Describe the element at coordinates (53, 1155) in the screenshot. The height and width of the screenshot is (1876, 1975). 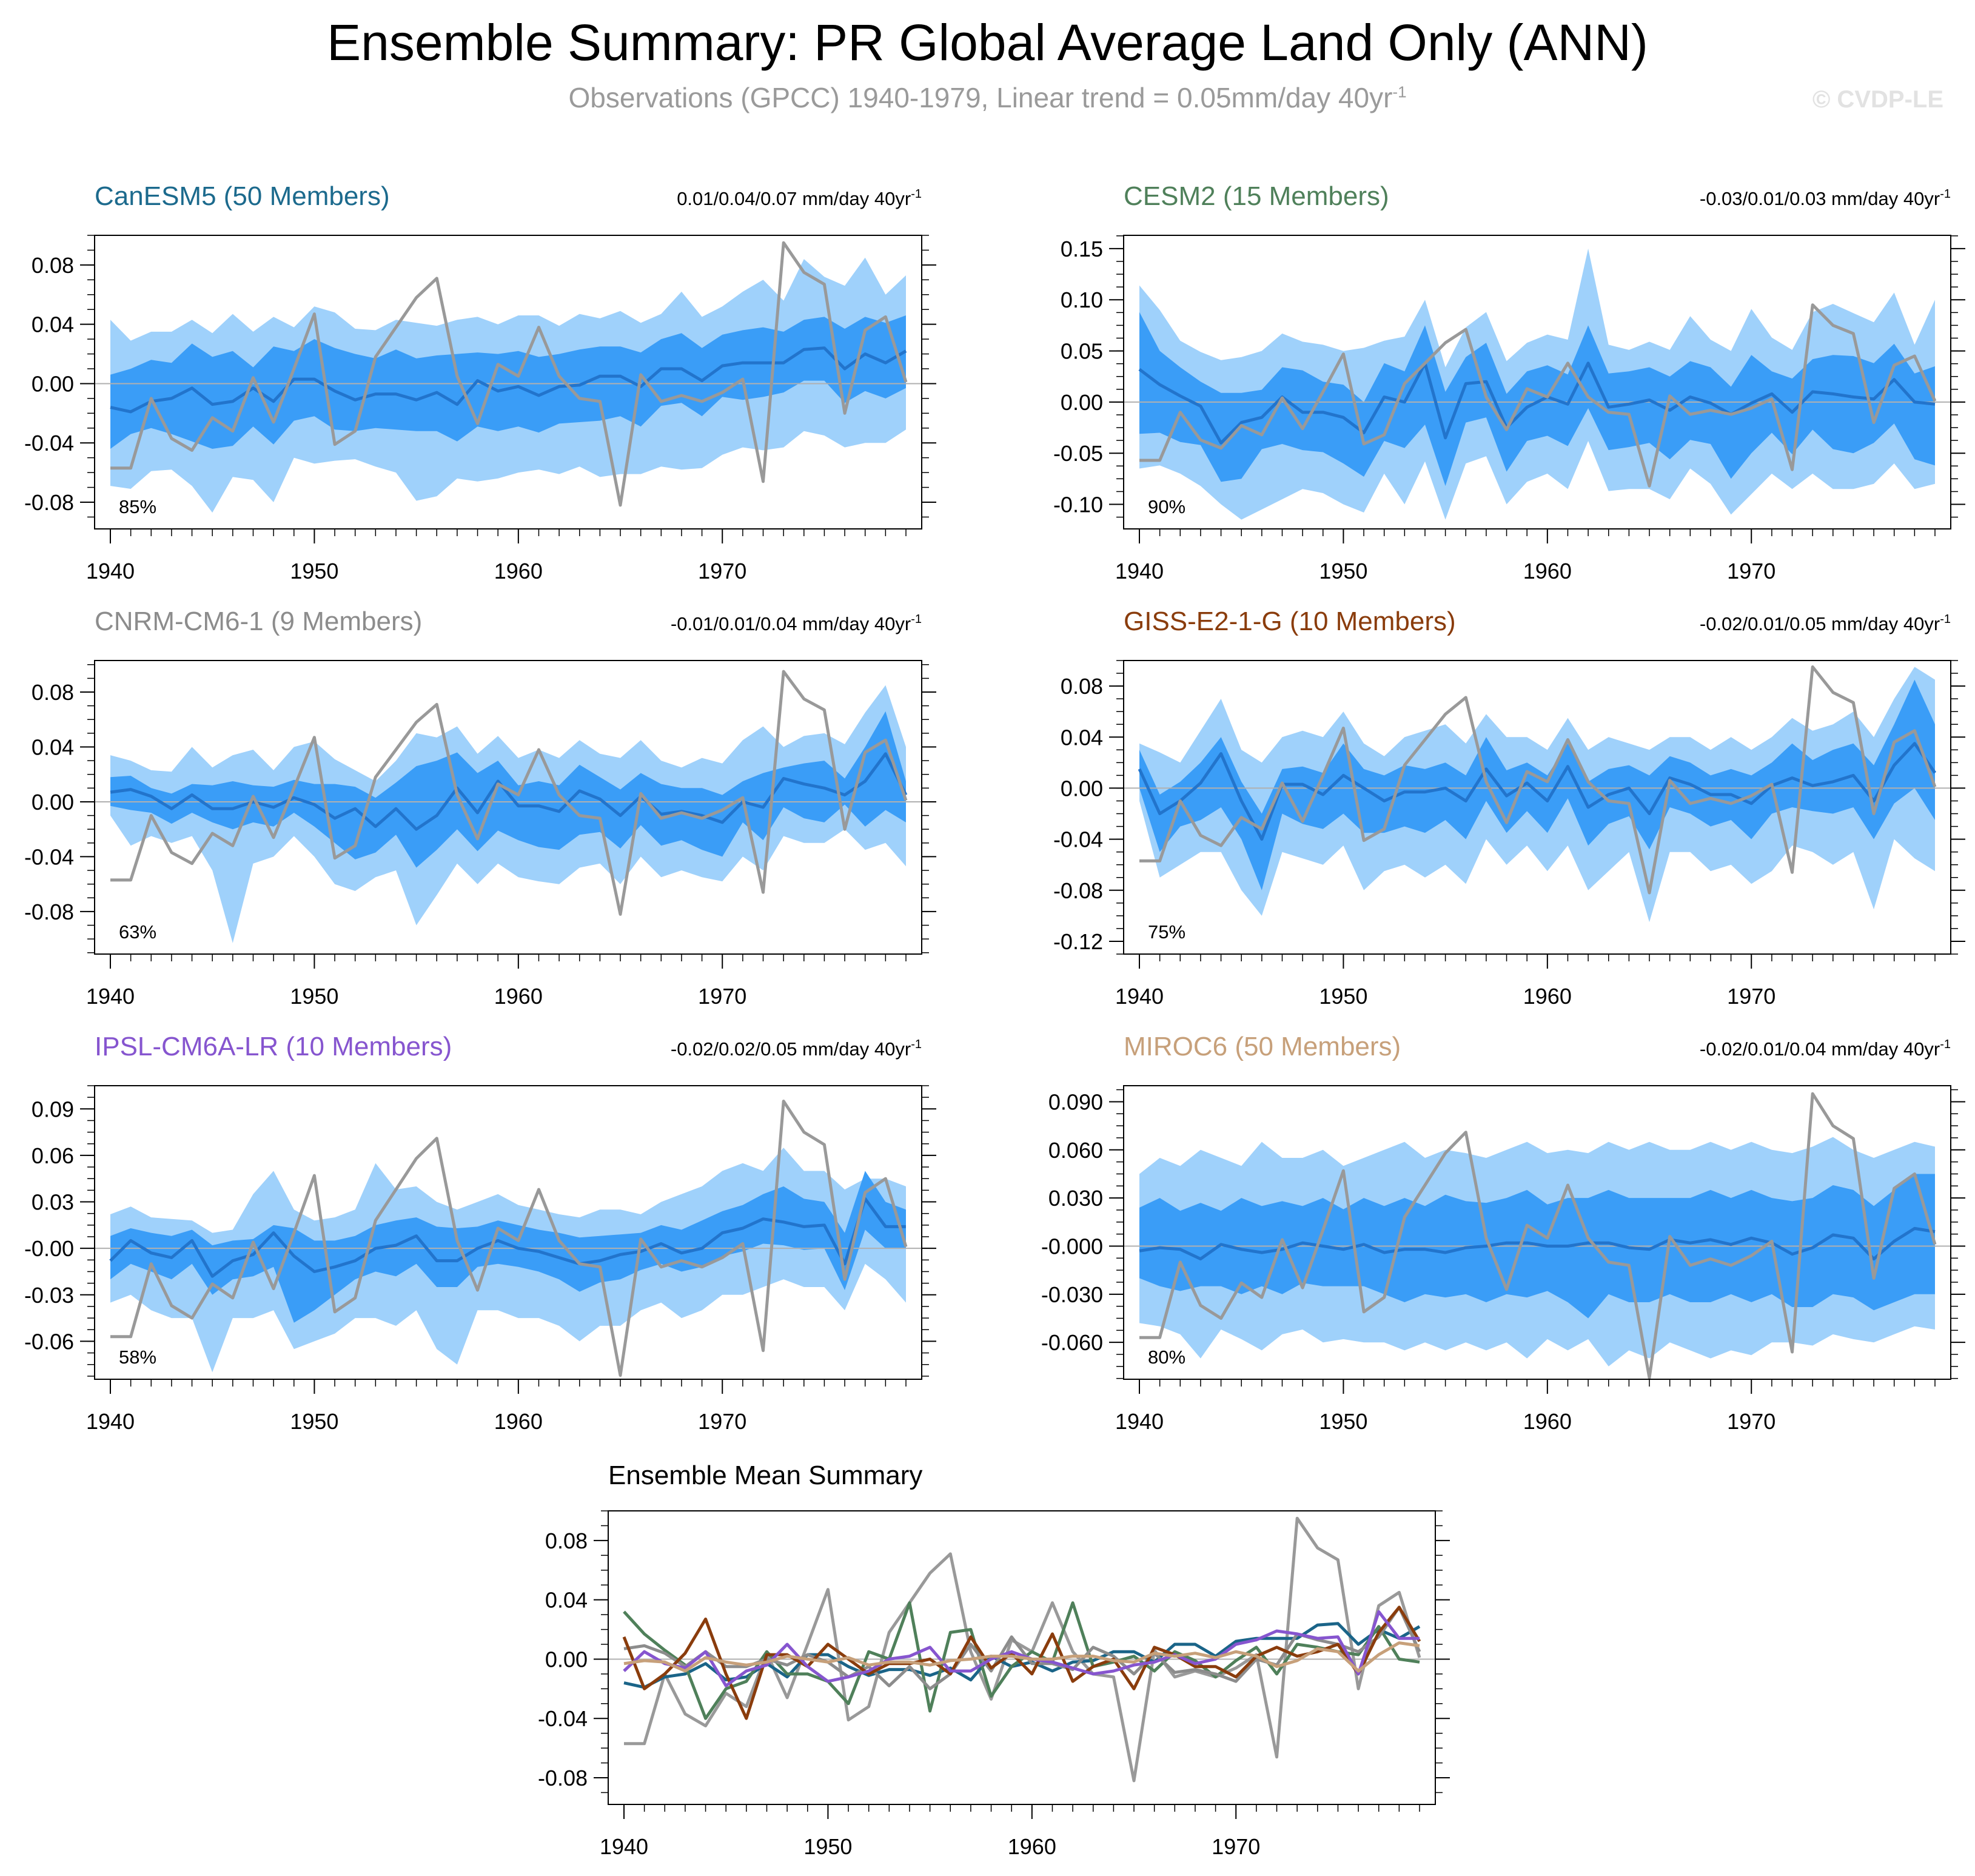
I see `y-tick-label: 0.06` at that location.